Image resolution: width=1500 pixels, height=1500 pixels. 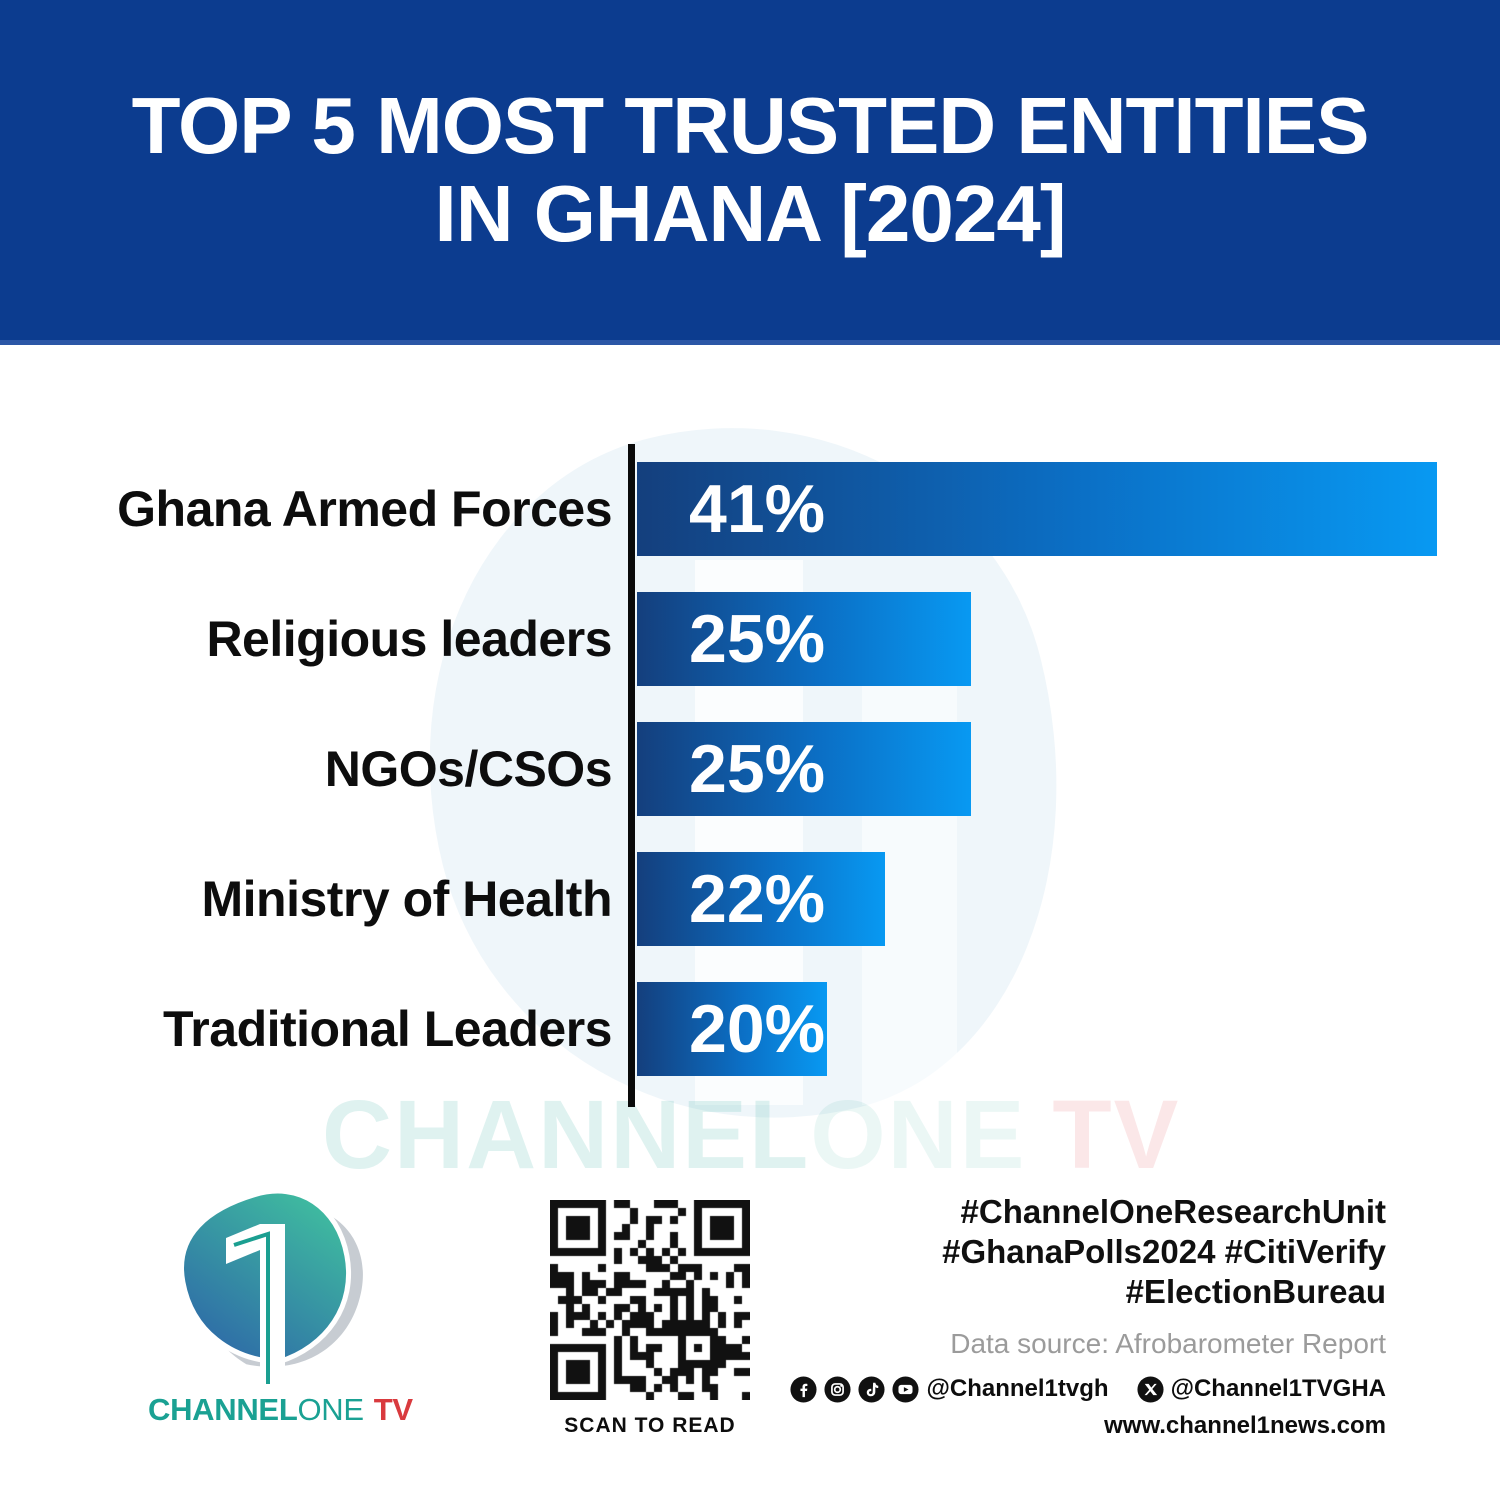 I want to click on social-handle-2: @Channel1TVGHA, so click(x=1278, y=1388).